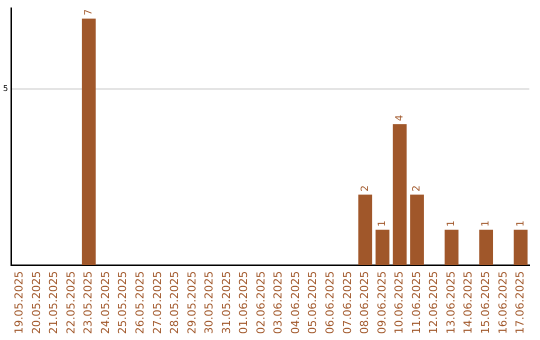  Describe the element at coordinates (416, 302) in the screenshot. I see `x-tick-label: 11.06.2025` at that location.